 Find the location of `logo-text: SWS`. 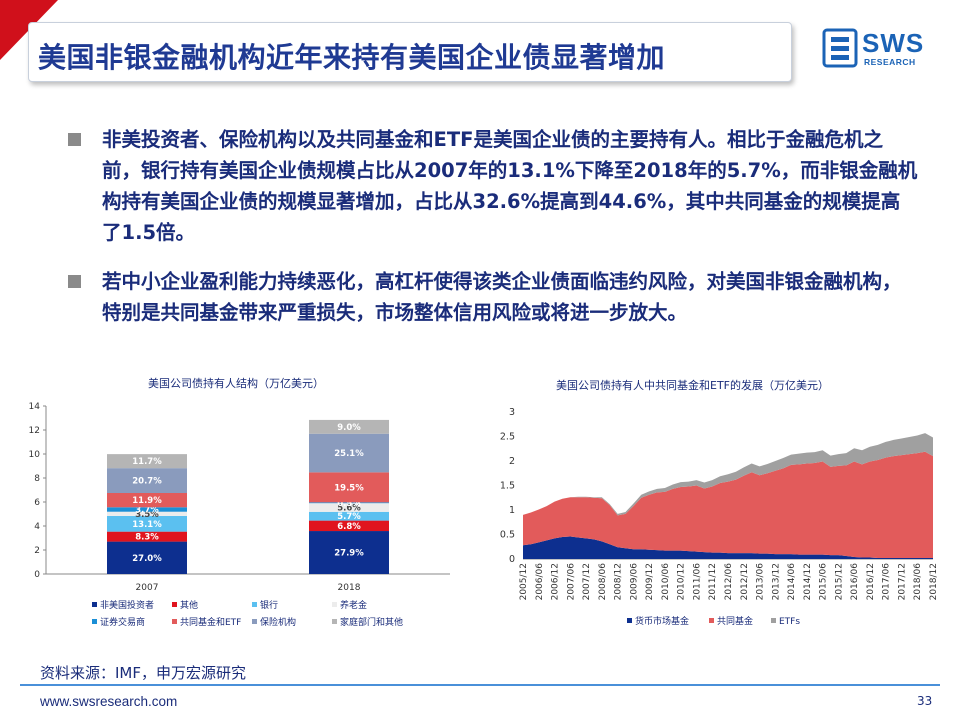

logo-text: SWS is located at coordinates (893, 43).